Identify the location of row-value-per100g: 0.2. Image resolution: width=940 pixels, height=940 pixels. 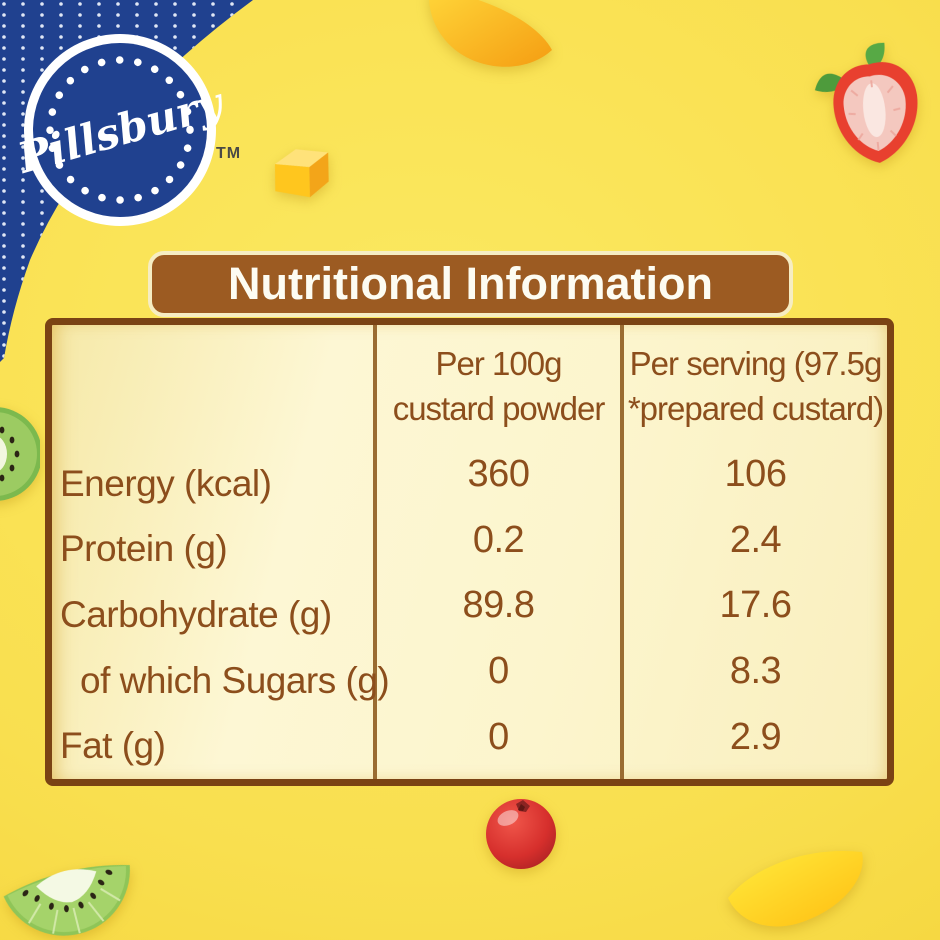
(498, 539).